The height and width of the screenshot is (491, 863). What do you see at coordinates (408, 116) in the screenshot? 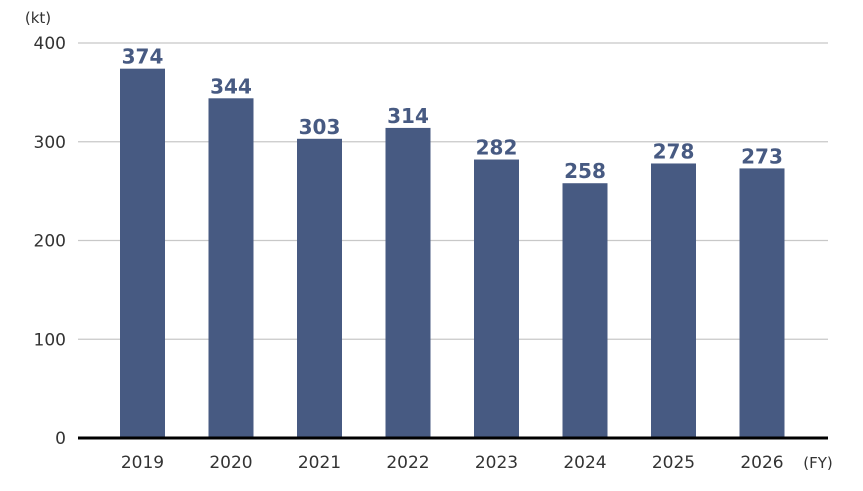
I see `data-label: 314` at bounding box center [408, 116].